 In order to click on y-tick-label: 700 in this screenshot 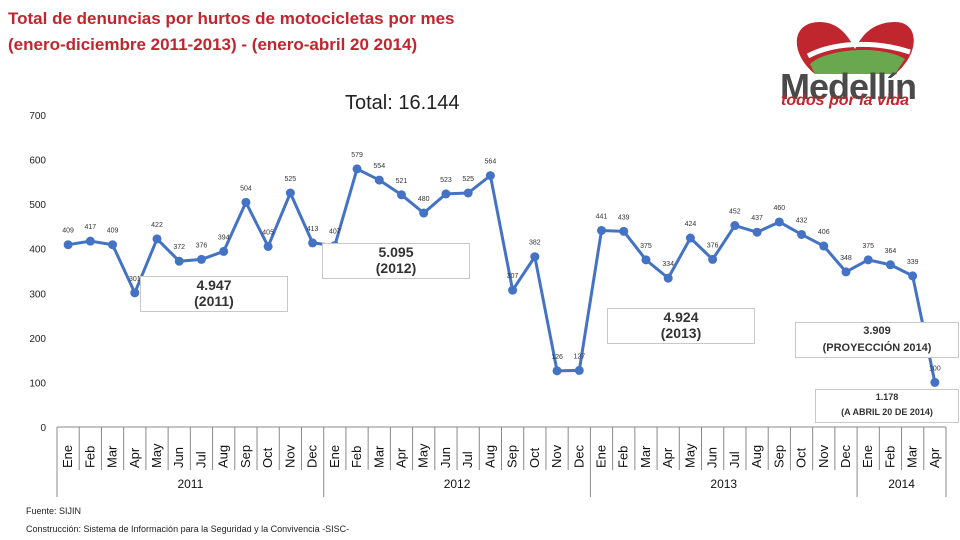, I will do `click(37, 116)`.